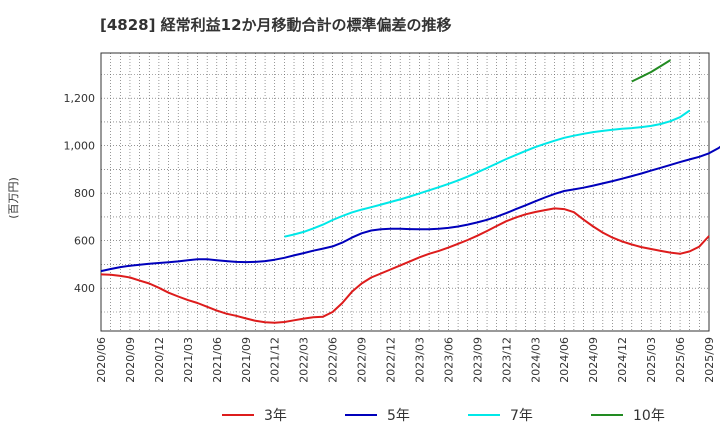  Describe the element at coordinates (398, 416) in the screenshot. I see `legend-label: 5年` at that location.